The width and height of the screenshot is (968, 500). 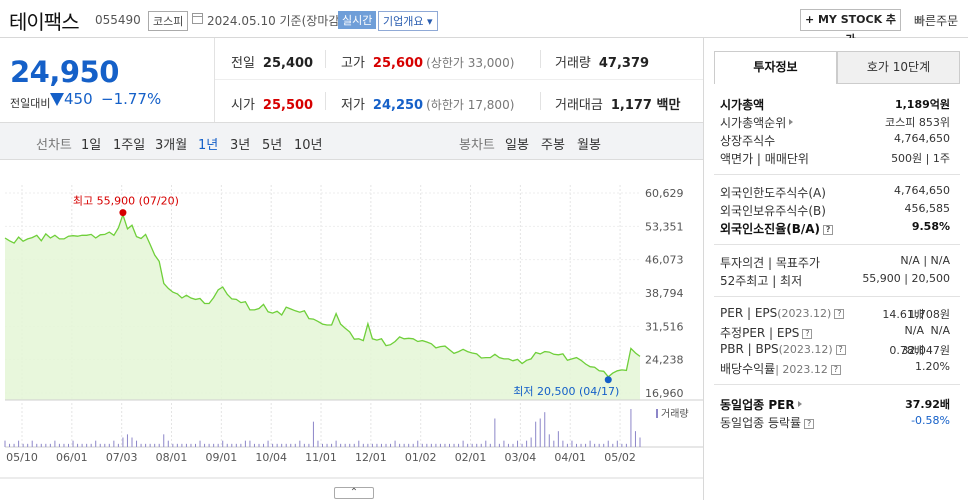 I want to click on info-label-text: 액면가 | 매매단위, so click(x=764, y=159).